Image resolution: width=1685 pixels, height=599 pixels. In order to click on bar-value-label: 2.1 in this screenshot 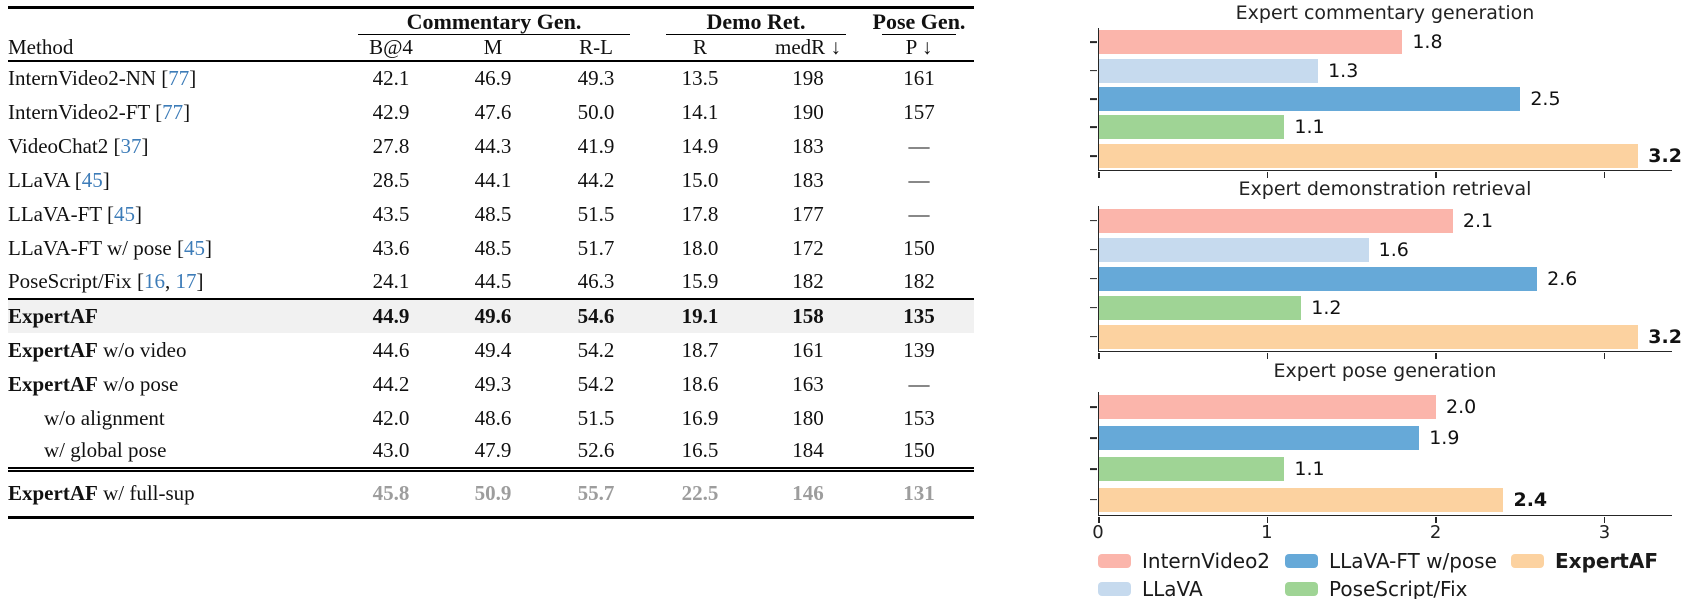, I will do `click(1478, 220)`.